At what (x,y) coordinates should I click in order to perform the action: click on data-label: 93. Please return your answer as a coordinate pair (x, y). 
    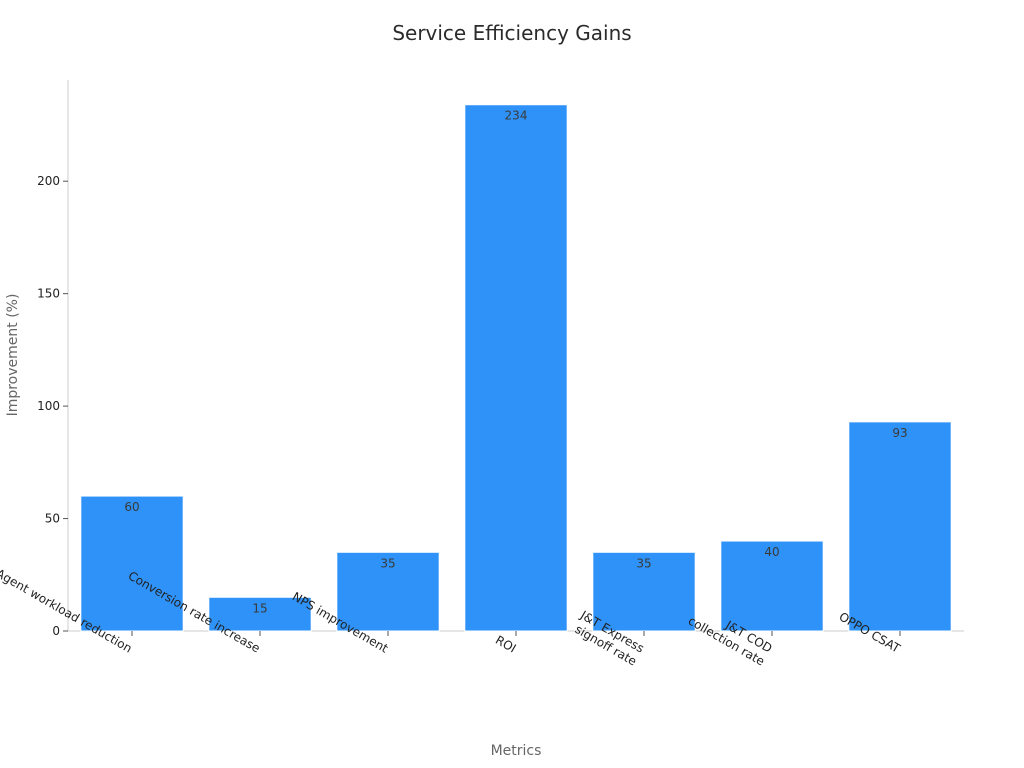
    Looking at the image, I should click on (899, 433).